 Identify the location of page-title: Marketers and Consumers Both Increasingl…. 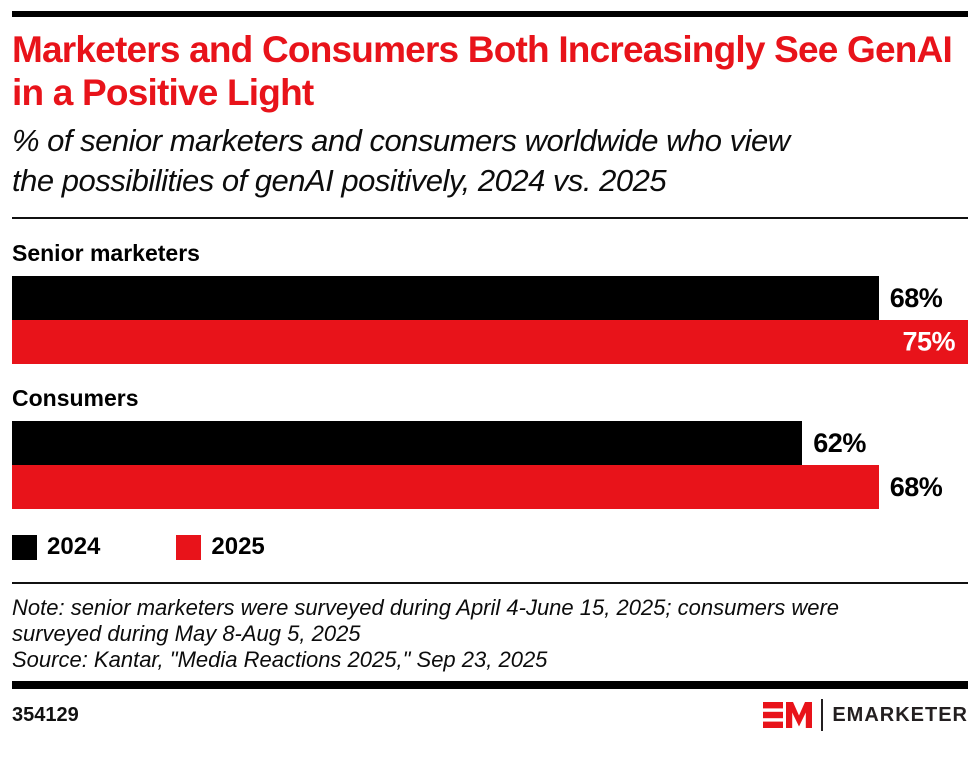
(482, 71).